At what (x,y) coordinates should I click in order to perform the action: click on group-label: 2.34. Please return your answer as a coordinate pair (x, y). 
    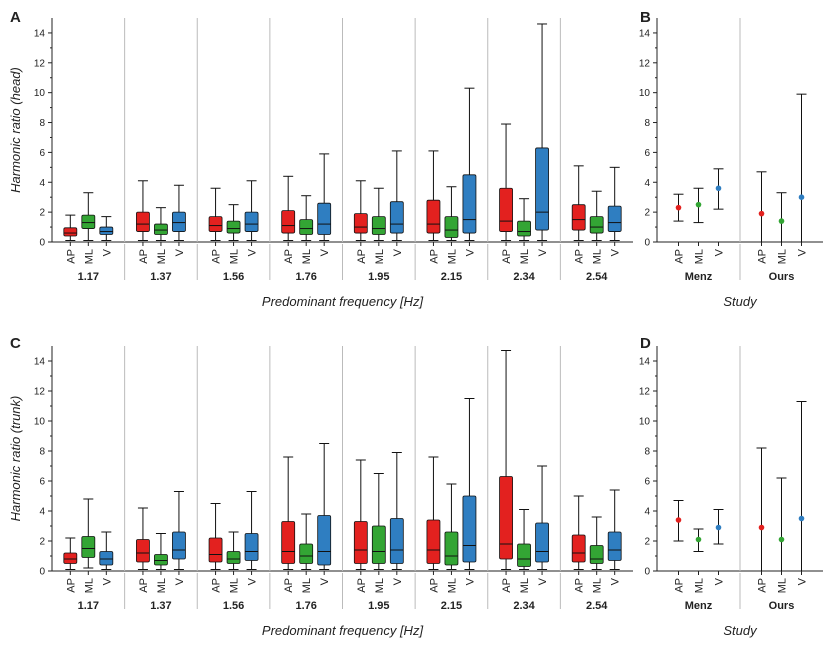
    Looking at the image, I should click on (524, 606).